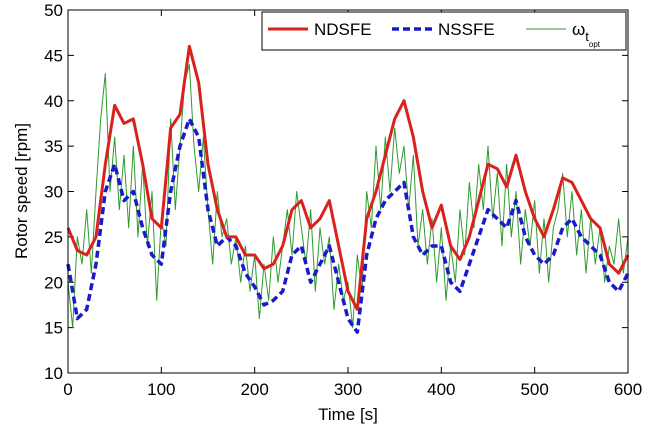 This screenshot has width=669, height=430. I want to click on y-tick-label: 35, so click(53, 146).